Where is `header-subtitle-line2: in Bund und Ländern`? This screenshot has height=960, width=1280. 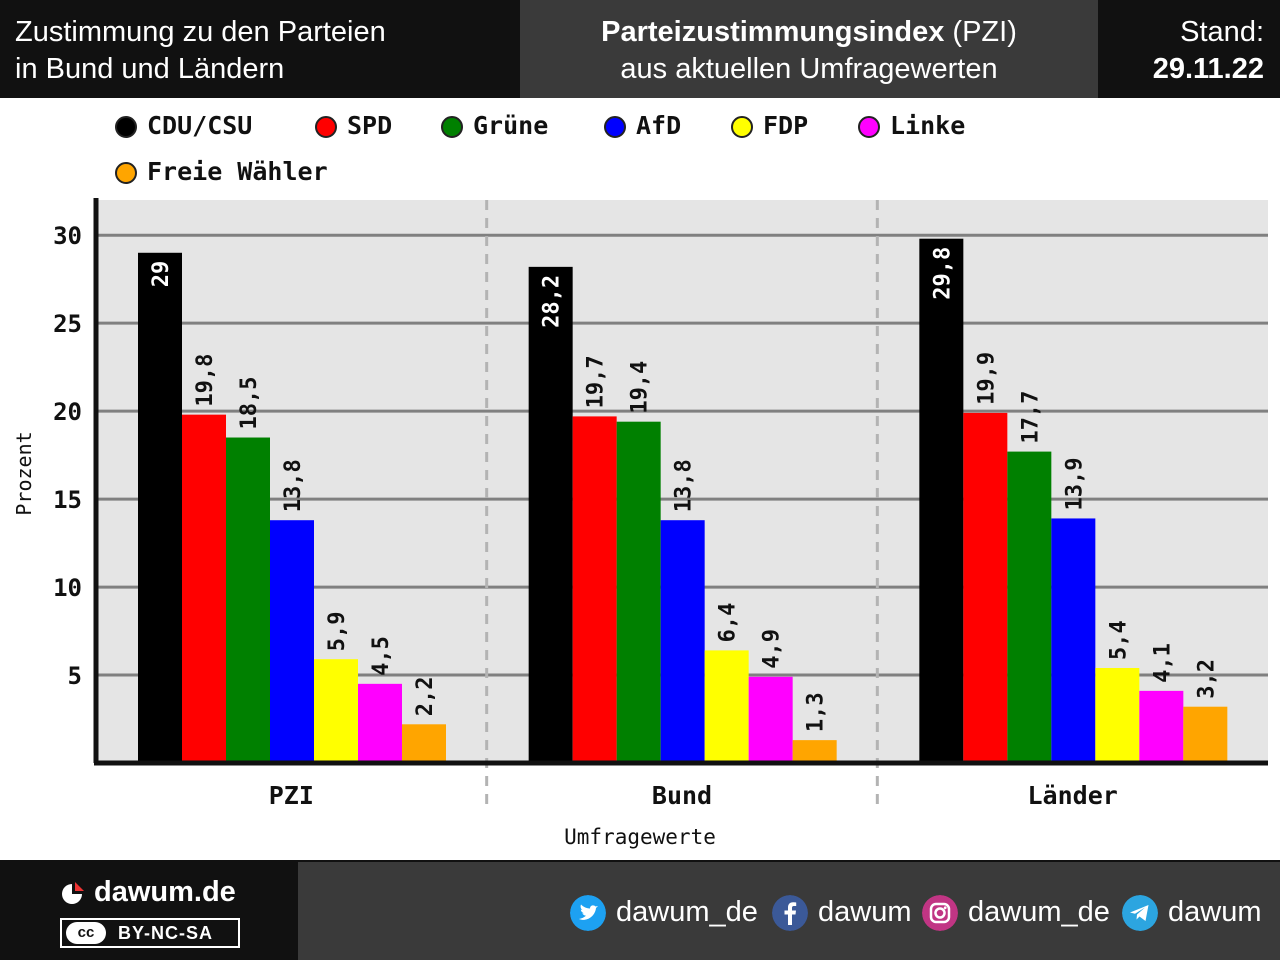
header-subtitle-line2: in Bund und Ländern is located at coordinates (150, 69).